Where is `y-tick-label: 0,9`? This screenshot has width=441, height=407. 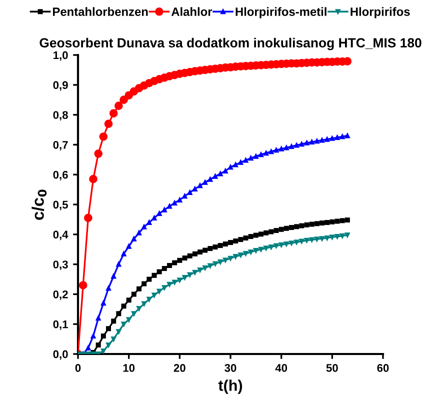
y-tick-label: 0,9 is located at coordinates (60, 86).